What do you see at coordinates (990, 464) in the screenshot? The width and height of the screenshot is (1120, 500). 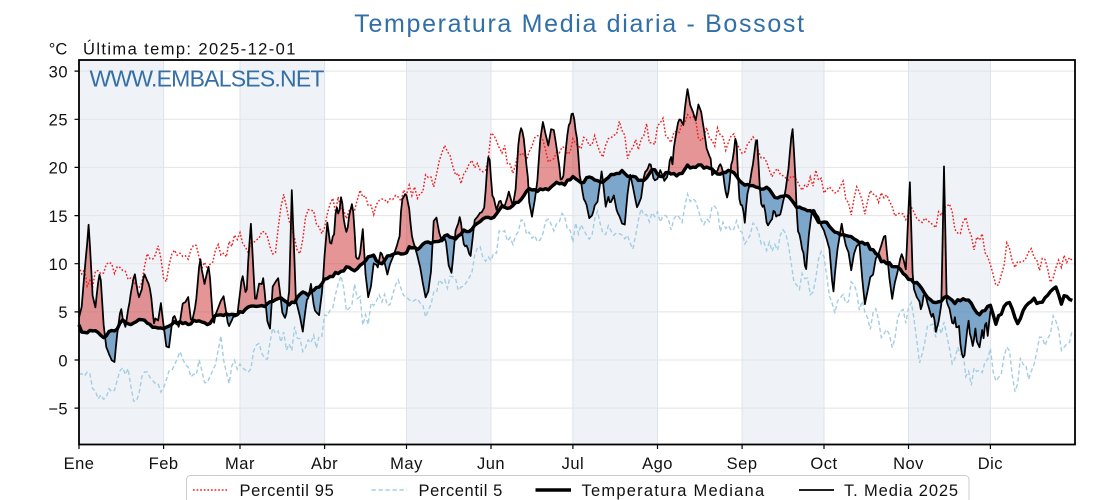 I see `svg-text: Dic` at bounding box center [990, 464].